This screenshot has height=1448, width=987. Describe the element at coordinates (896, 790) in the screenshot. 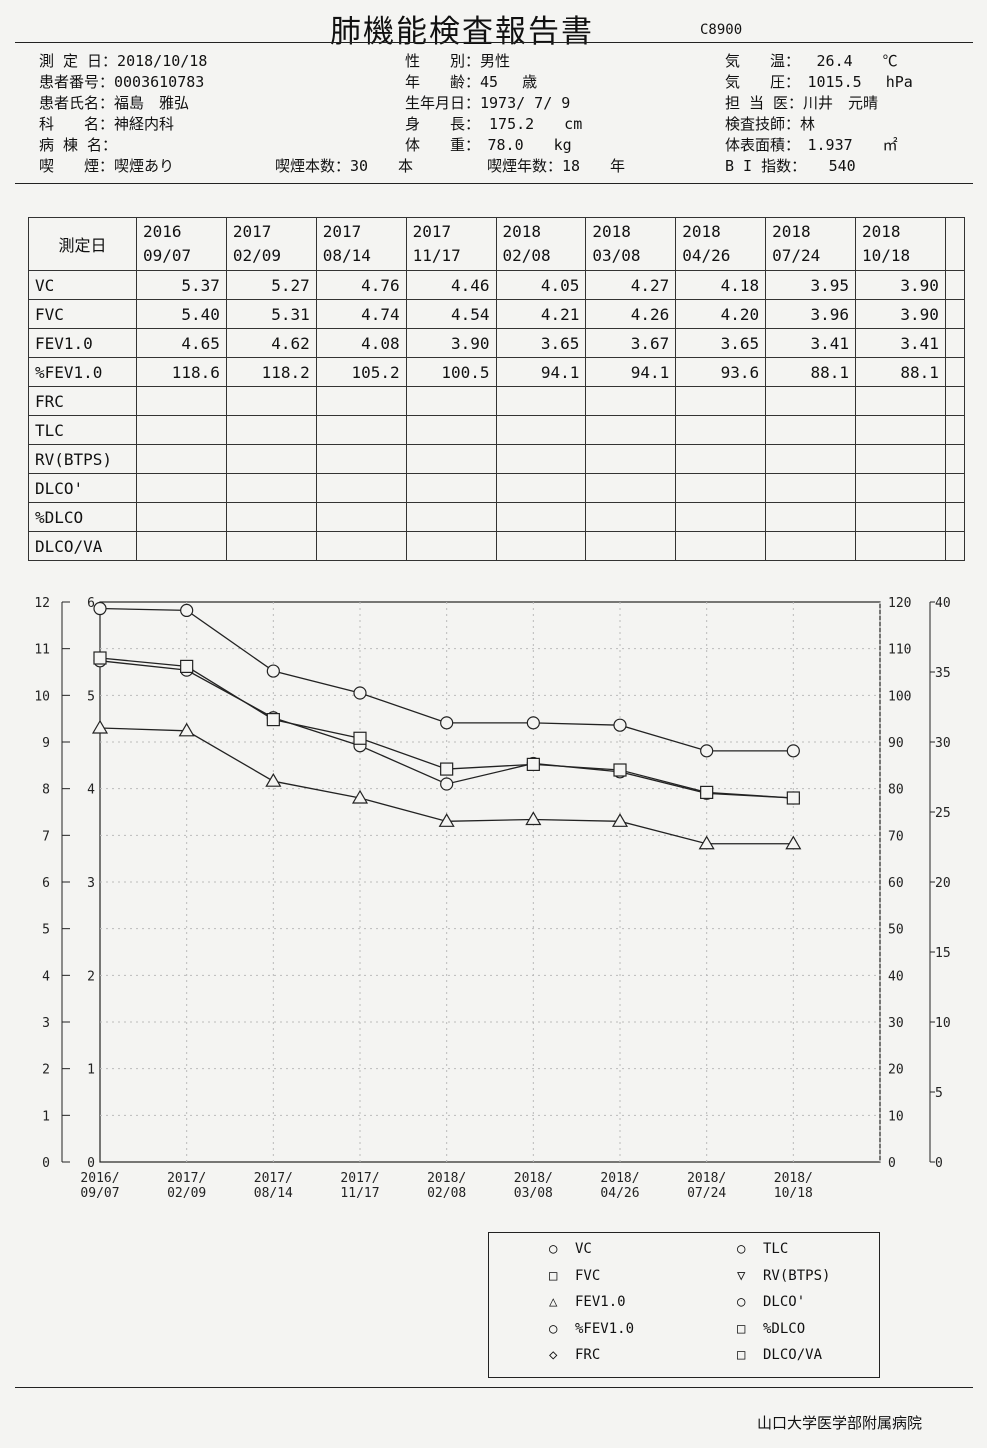

I see `tick-label-right-inner: 80` at that location.